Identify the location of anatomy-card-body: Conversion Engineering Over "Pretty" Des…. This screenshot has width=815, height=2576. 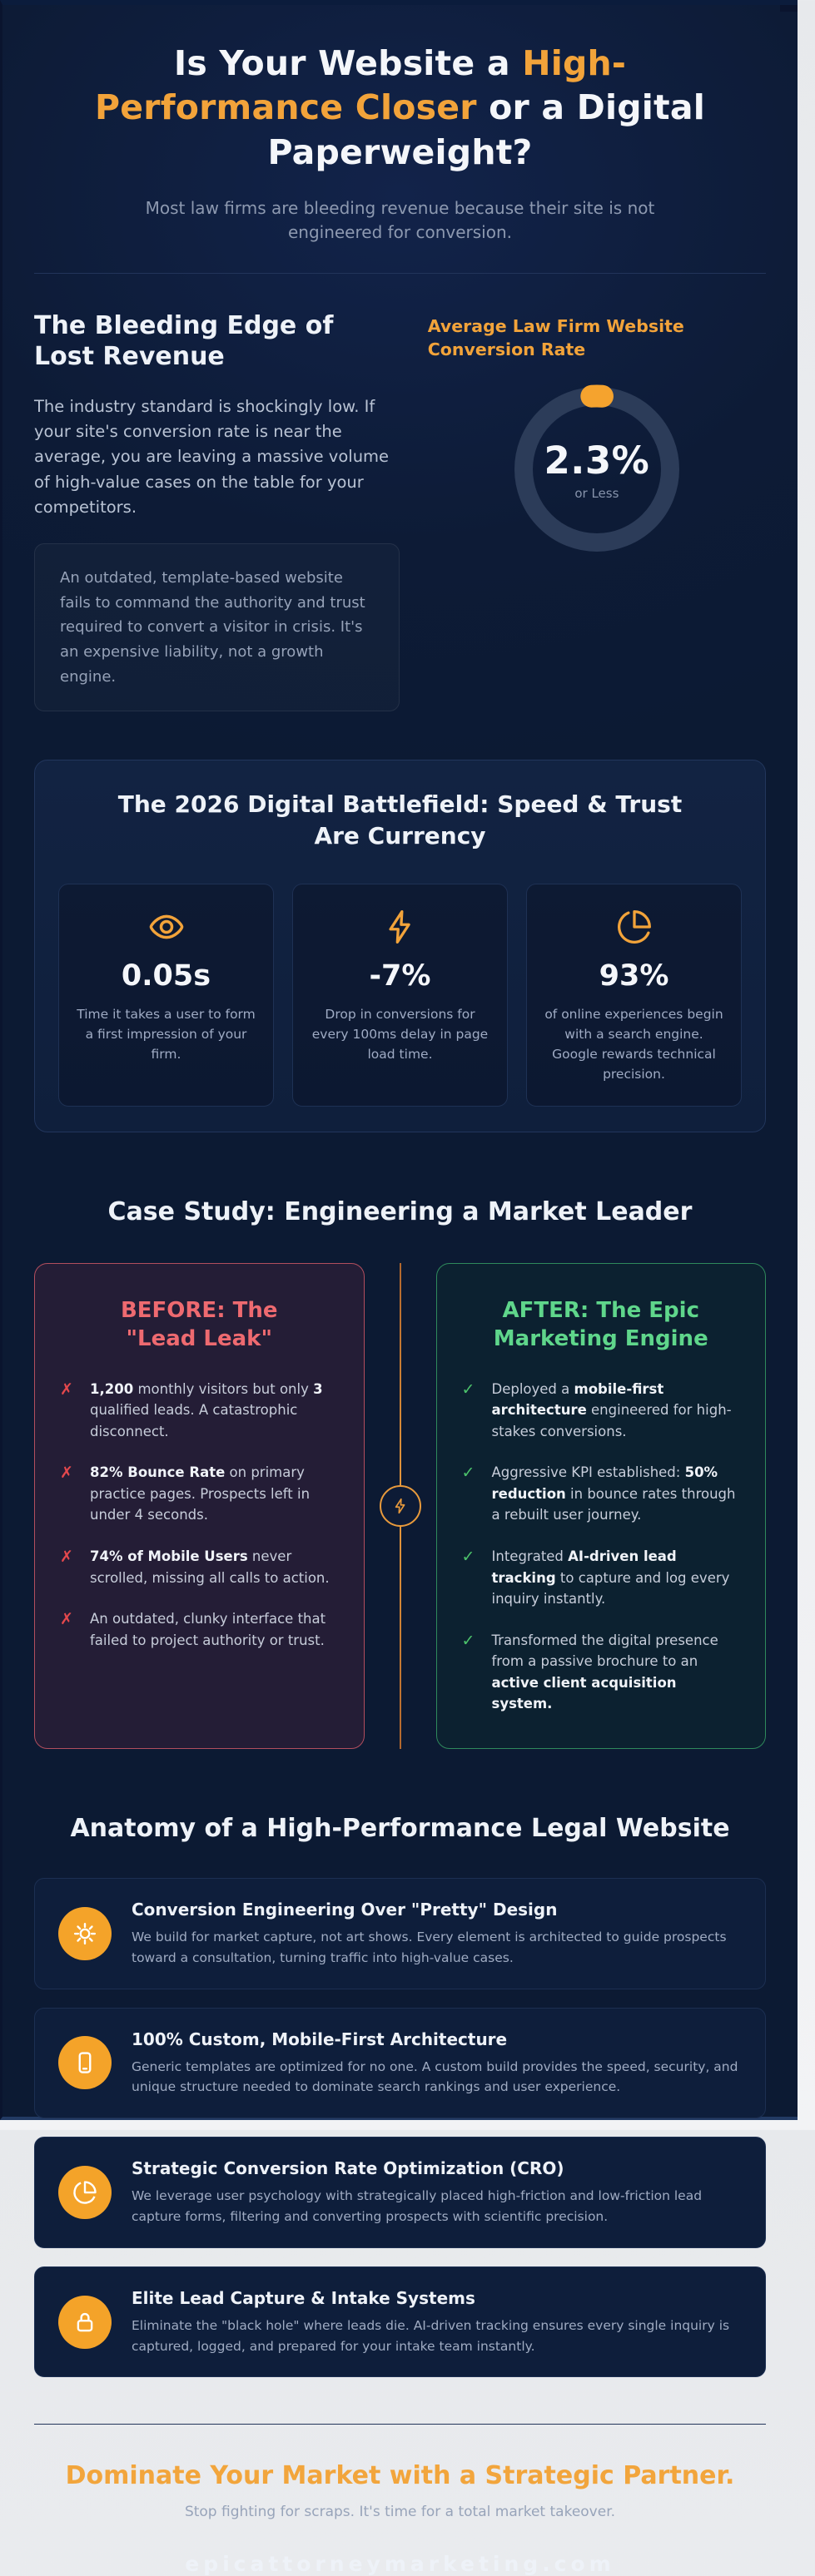
(437, 1934).